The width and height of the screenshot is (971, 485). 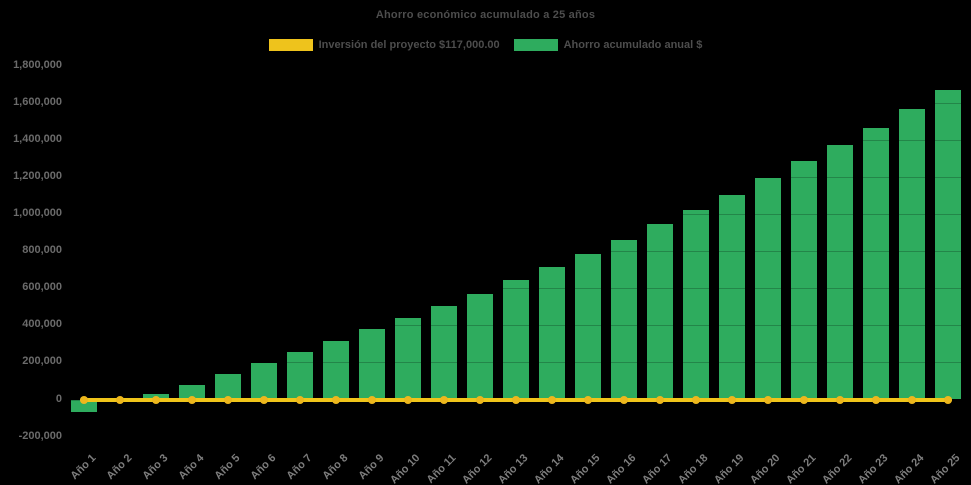 What do you see at coordinates (37, 139) in the screenshot?
I see `y-axis-tick-label: 1,400,000` at bounding box center [37, 139].